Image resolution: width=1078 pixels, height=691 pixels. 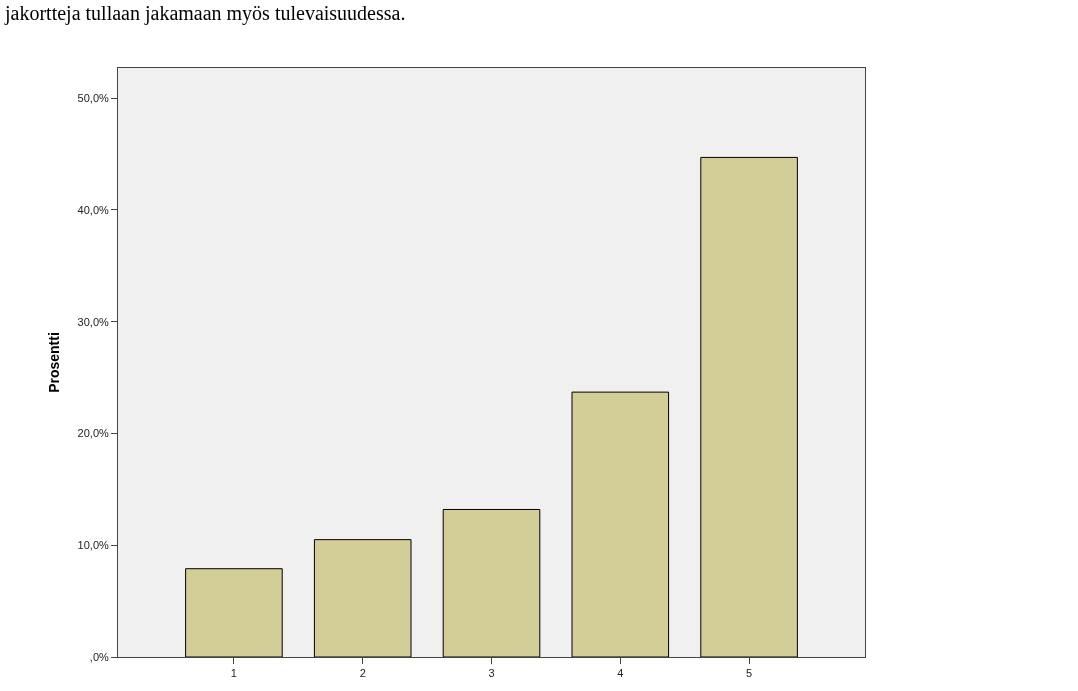 What do you see at coordinates (205, 13) in the screenshot?
I see `text: jakortteja tullaan jakamaan myös tulevaisuudessa.` at bounding box center [205, 13].